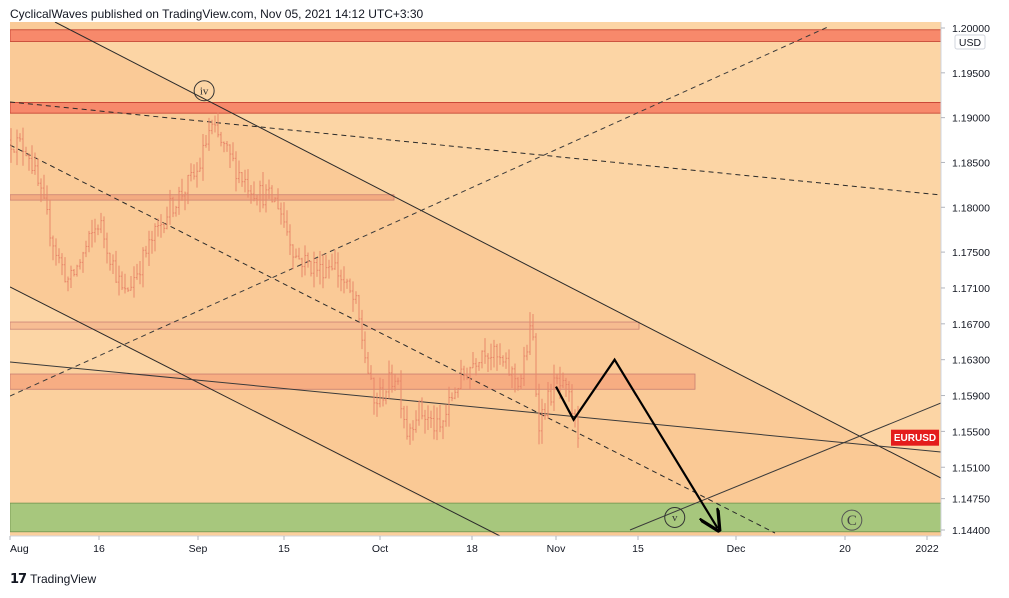 The width and height of the screenshot is (1009, 598). Describe the element at coordinates (965, 163) in the screenshot. I see `price-tick: 1.18500` at that location.